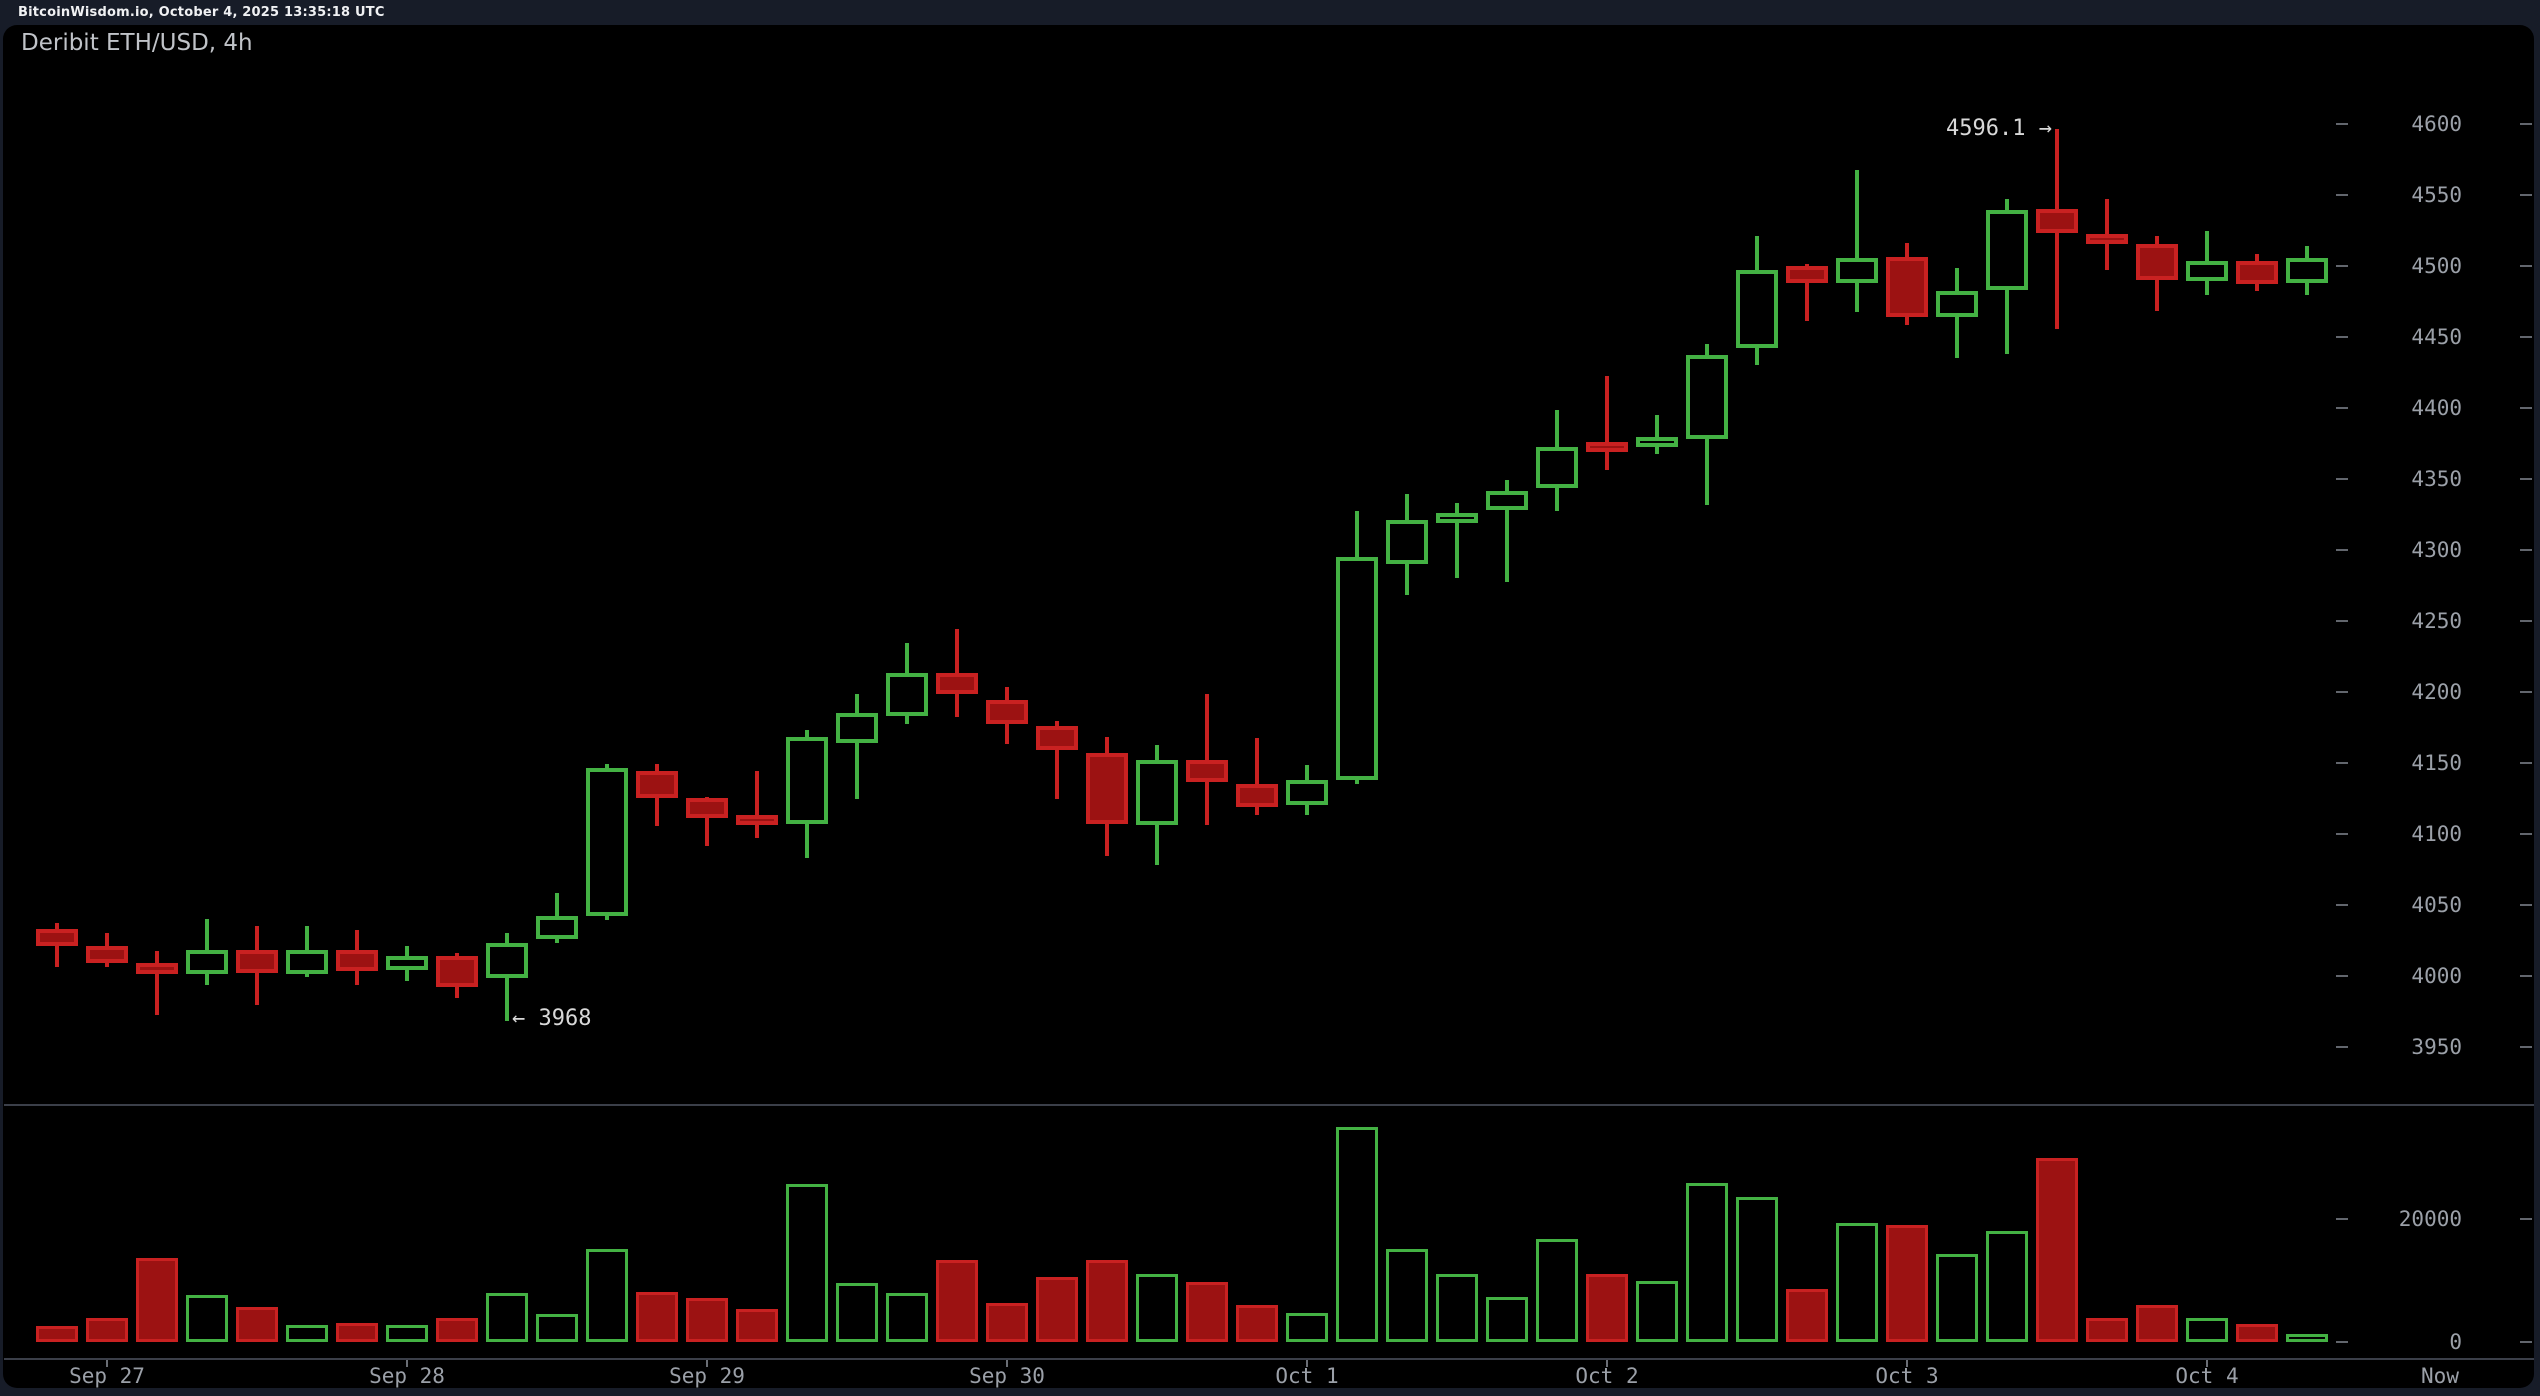  I want to click on date-label: Oct 4, so click(2207, 1376).